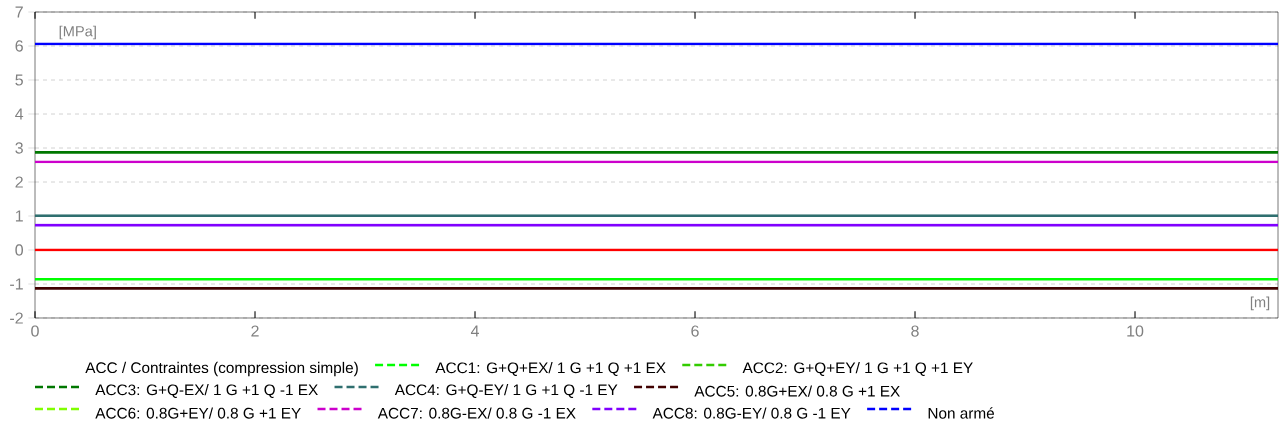  I want to click on y-tick-label: 7, so click(19, 12).